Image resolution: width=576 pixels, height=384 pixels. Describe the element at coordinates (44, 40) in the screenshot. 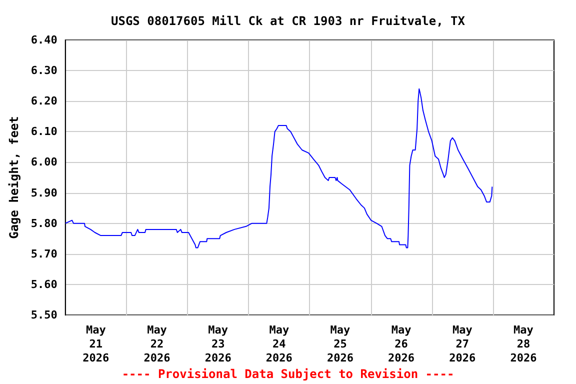

I see `y-tick-label: 6.40` at that location.